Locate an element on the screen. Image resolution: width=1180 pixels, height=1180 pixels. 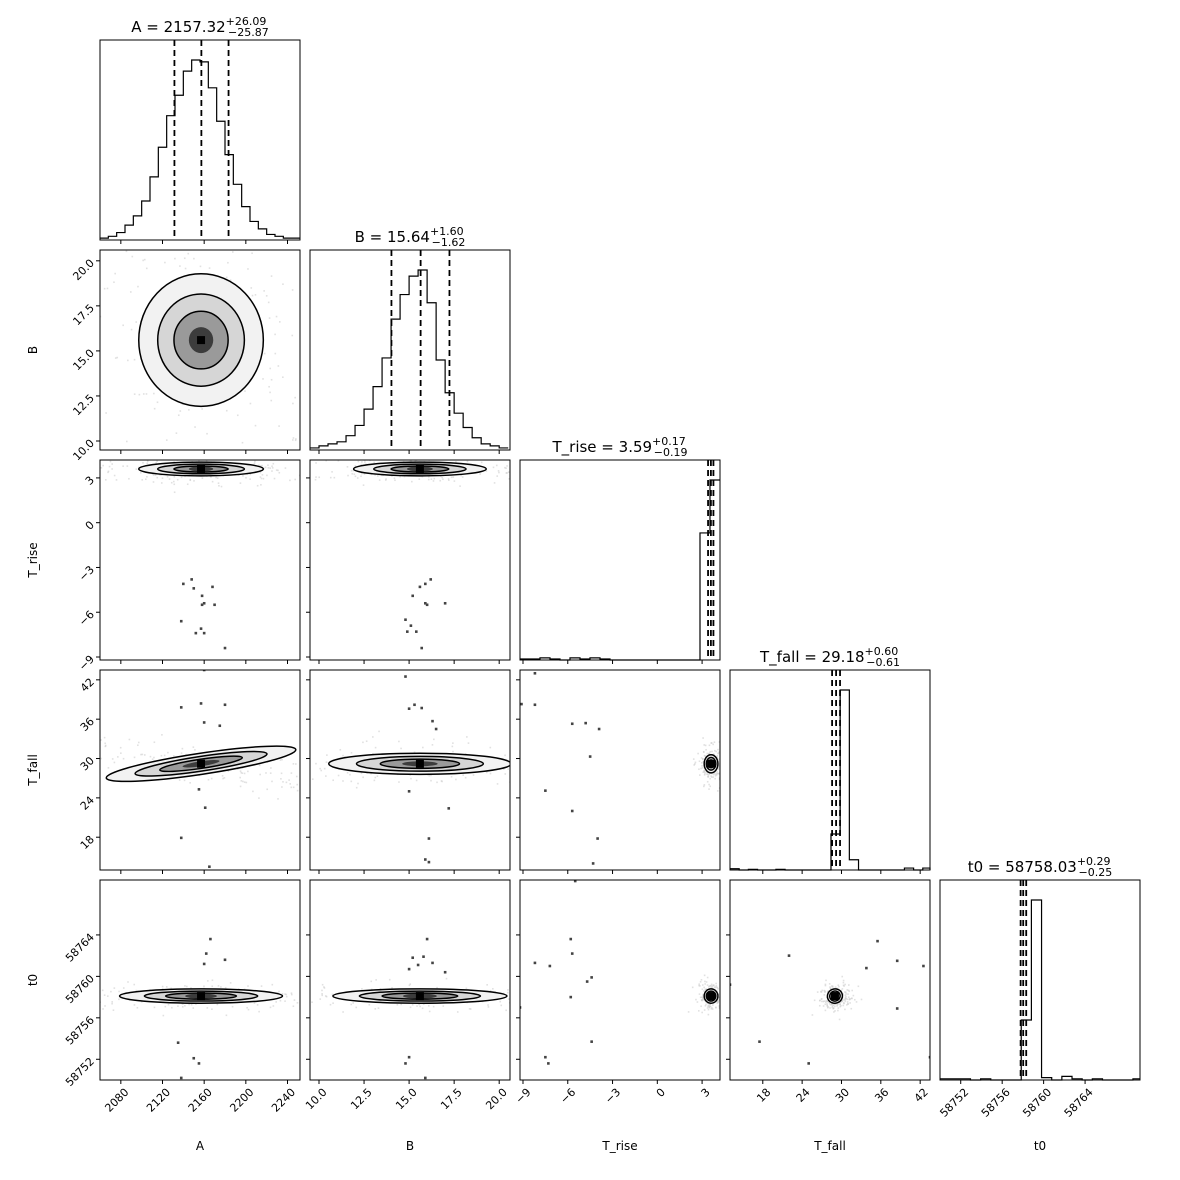
hist-title-t0: t0 = 58758.03+0.29 −0.25 is located at coordinates (1040, 867).